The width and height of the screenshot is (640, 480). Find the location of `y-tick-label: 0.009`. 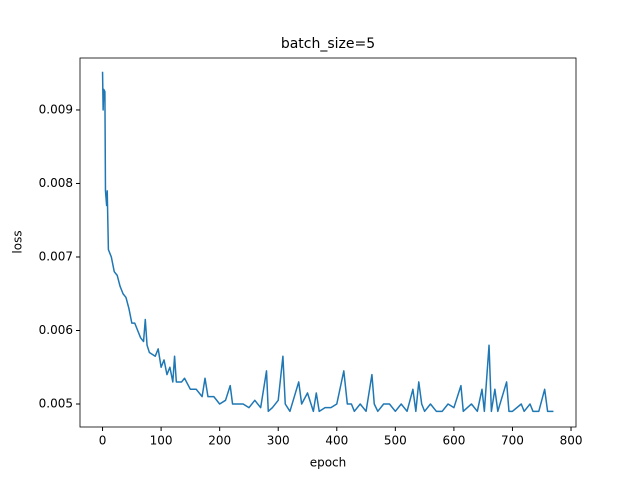

y-tick-label: 0.009 is located at coordinates (56, 109).